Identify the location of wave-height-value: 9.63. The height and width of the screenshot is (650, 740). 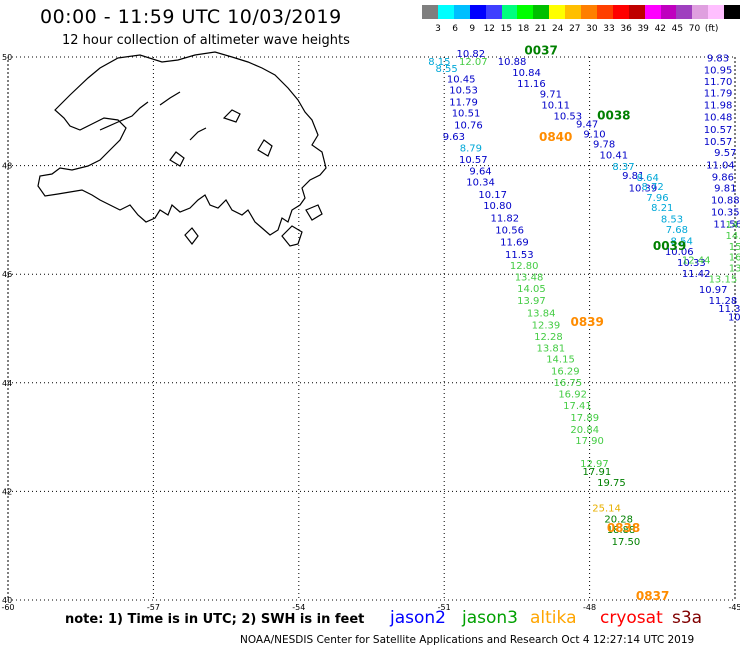
(454, 137).